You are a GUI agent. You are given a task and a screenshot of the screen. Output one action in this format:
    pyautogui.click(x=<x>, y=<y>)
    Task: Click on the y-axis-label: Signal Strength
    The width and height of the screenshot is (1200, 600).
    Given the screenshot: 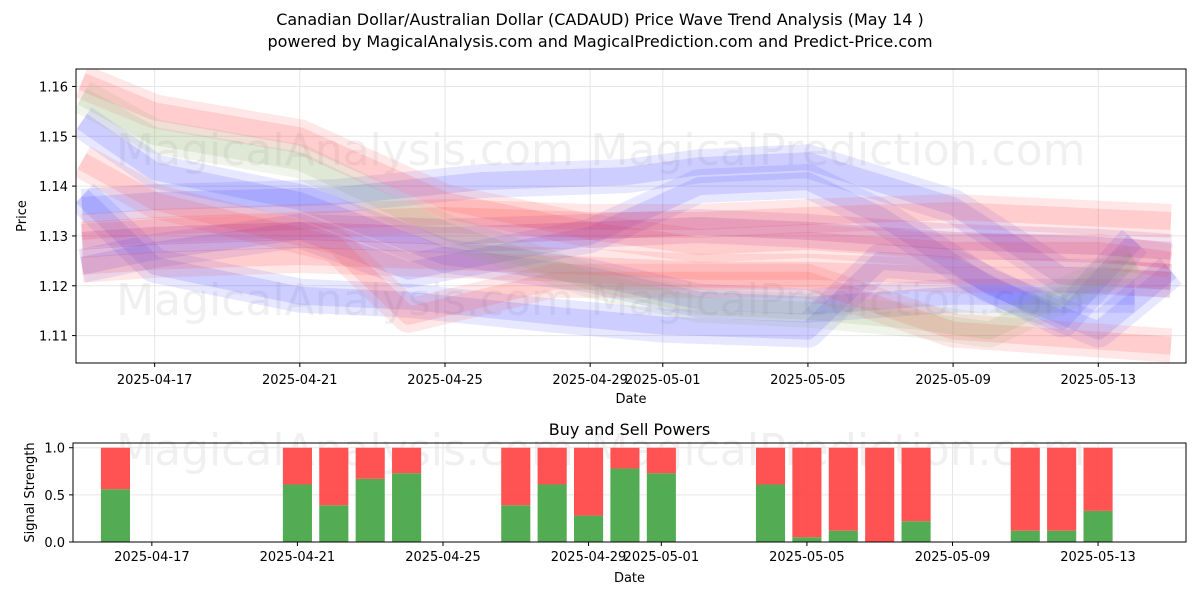 What is the action you would take?
    pyautogui.click(x=30, y=492)
    